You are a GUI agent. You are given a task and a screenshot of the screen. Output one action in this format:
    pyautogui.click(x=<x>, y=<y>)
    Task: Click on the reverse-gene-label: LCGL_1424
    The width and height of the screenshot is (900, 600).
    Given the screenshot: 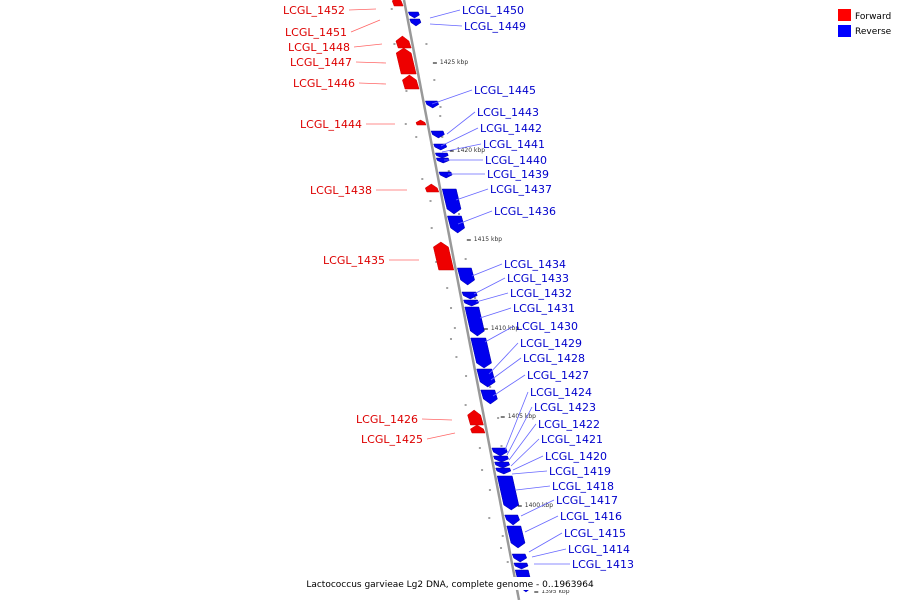 What is the action you would take?
    pyautogui.click(x=561, y=392)
    